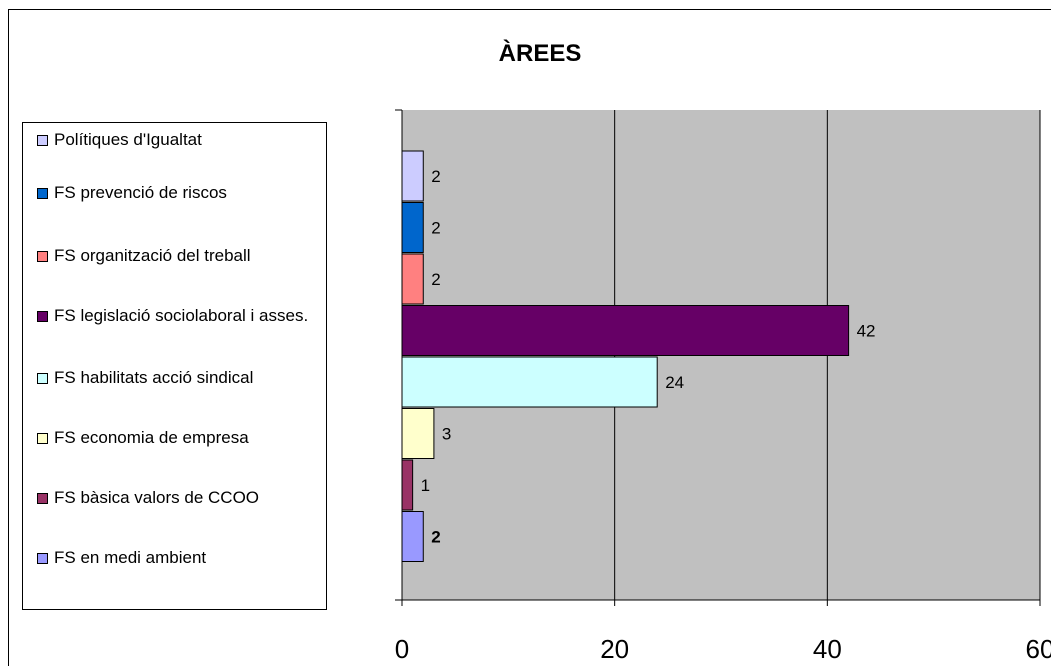 The width and height of the screenshot is (1051, 666). Describe the element at coordinates (540, 53) in the screenshot. I see `chart-title: ÀREES` at that location.